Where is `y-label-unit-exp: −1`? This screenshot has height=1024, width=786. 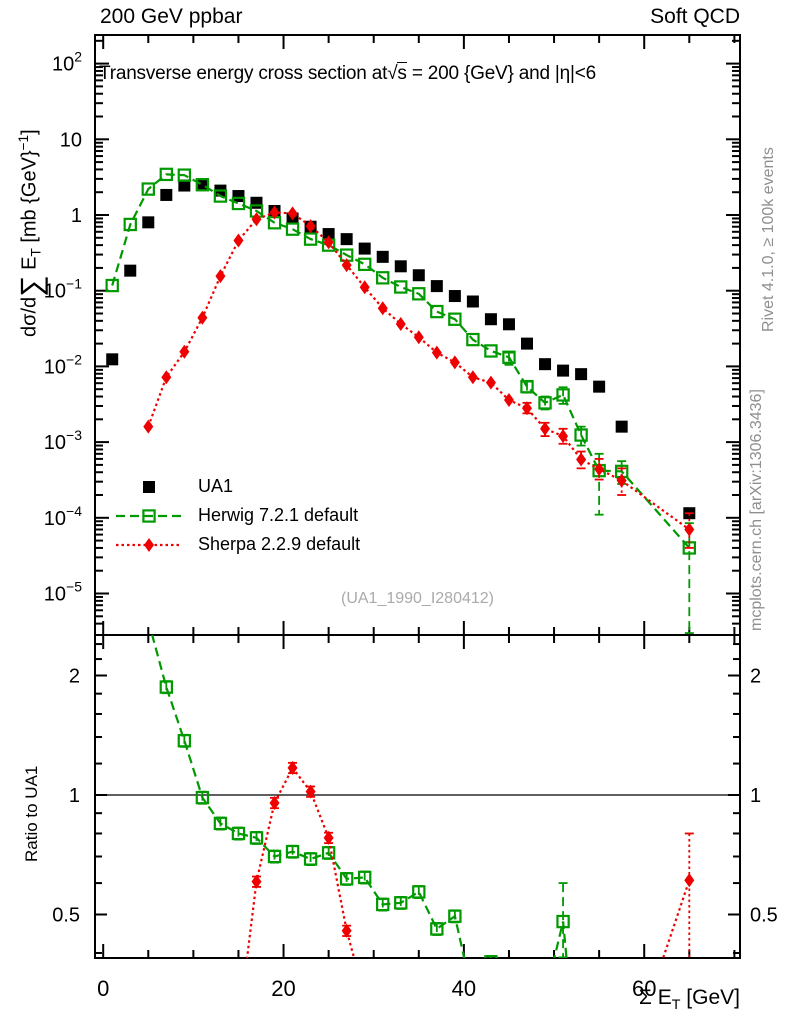
y-label-unit-exp: −1 is located at coordinates (23, 142).